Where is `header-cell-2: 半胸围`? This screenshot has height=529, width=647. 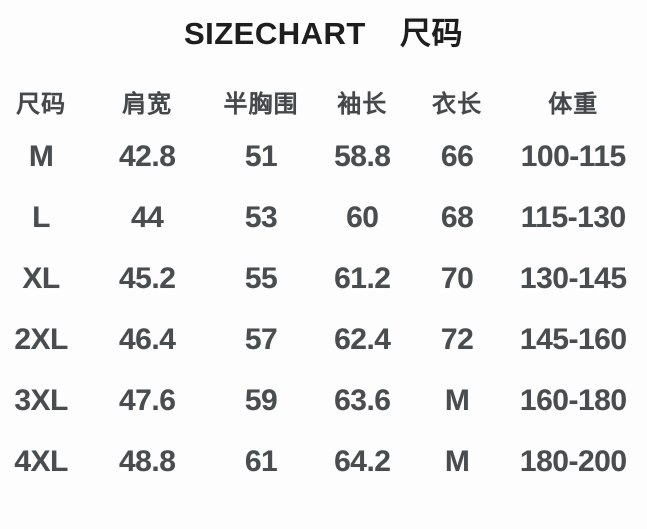 header-cell-2: 半胸围 is located at coordinates (261, 104).